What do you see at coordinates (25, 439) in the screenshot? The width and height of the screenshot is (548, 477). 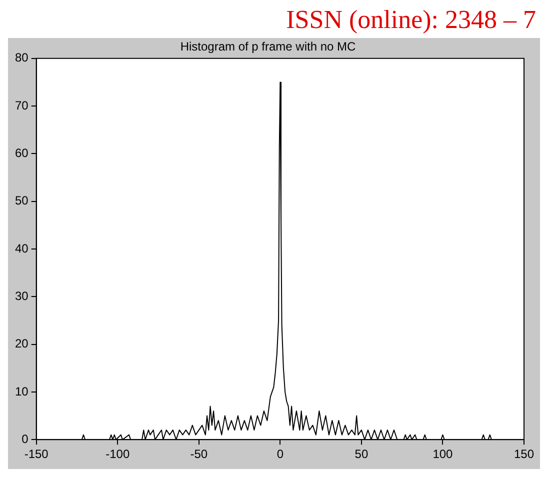 I see `y-tick-label: 0` at bounding box center [25, 439].